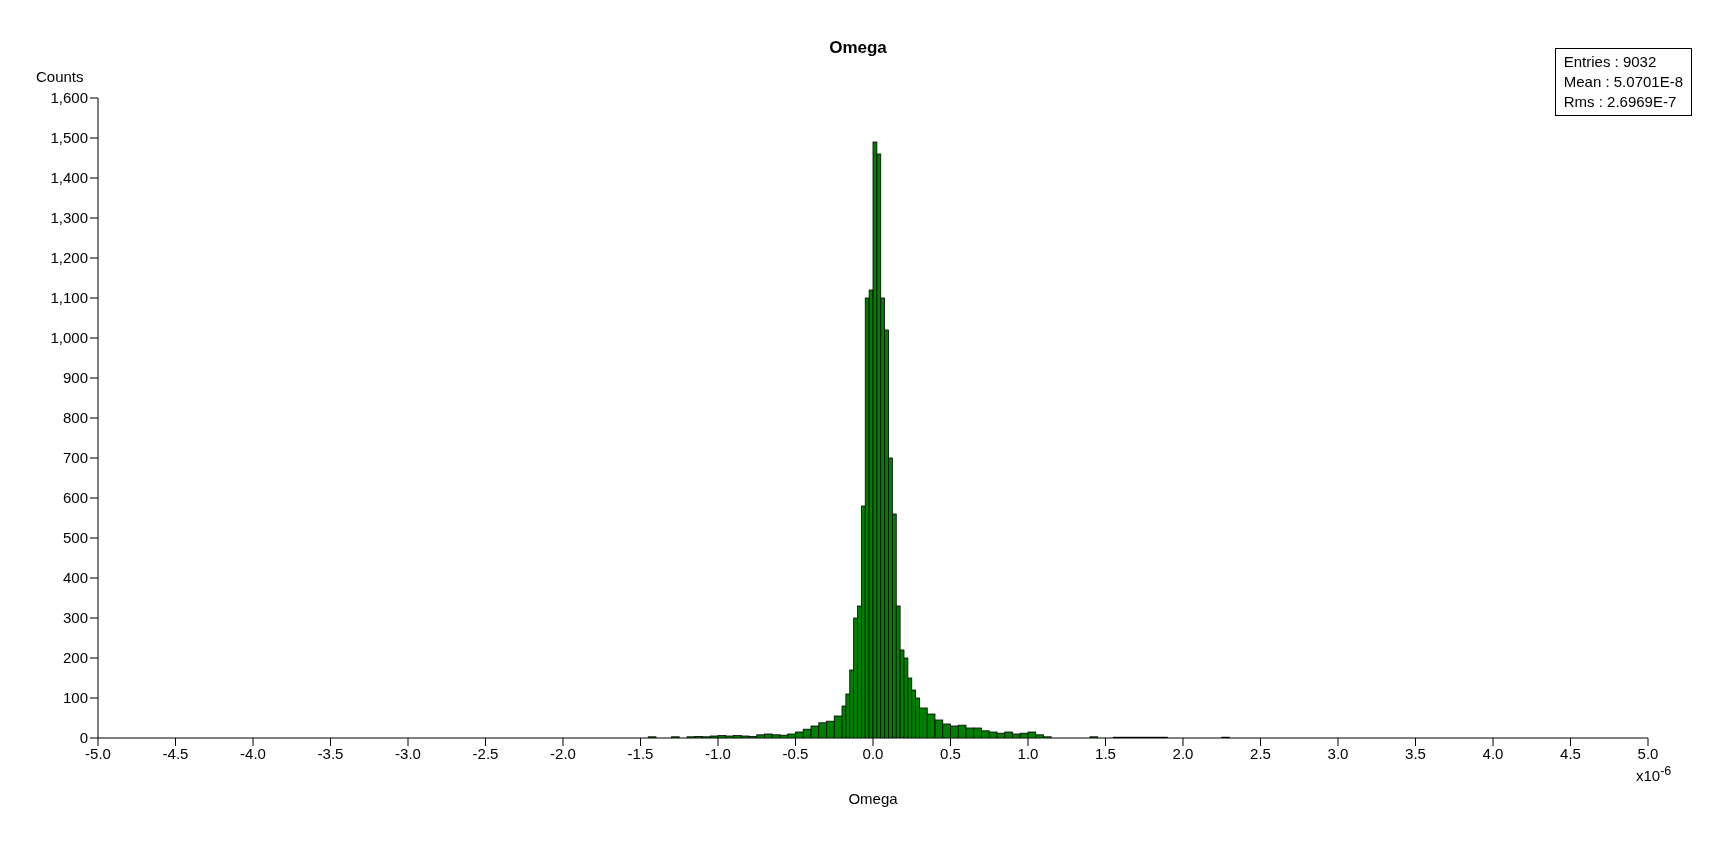 This screenshot has height=846, width=1726. I want to click on y-tick-label: 100, so click(75, 698).